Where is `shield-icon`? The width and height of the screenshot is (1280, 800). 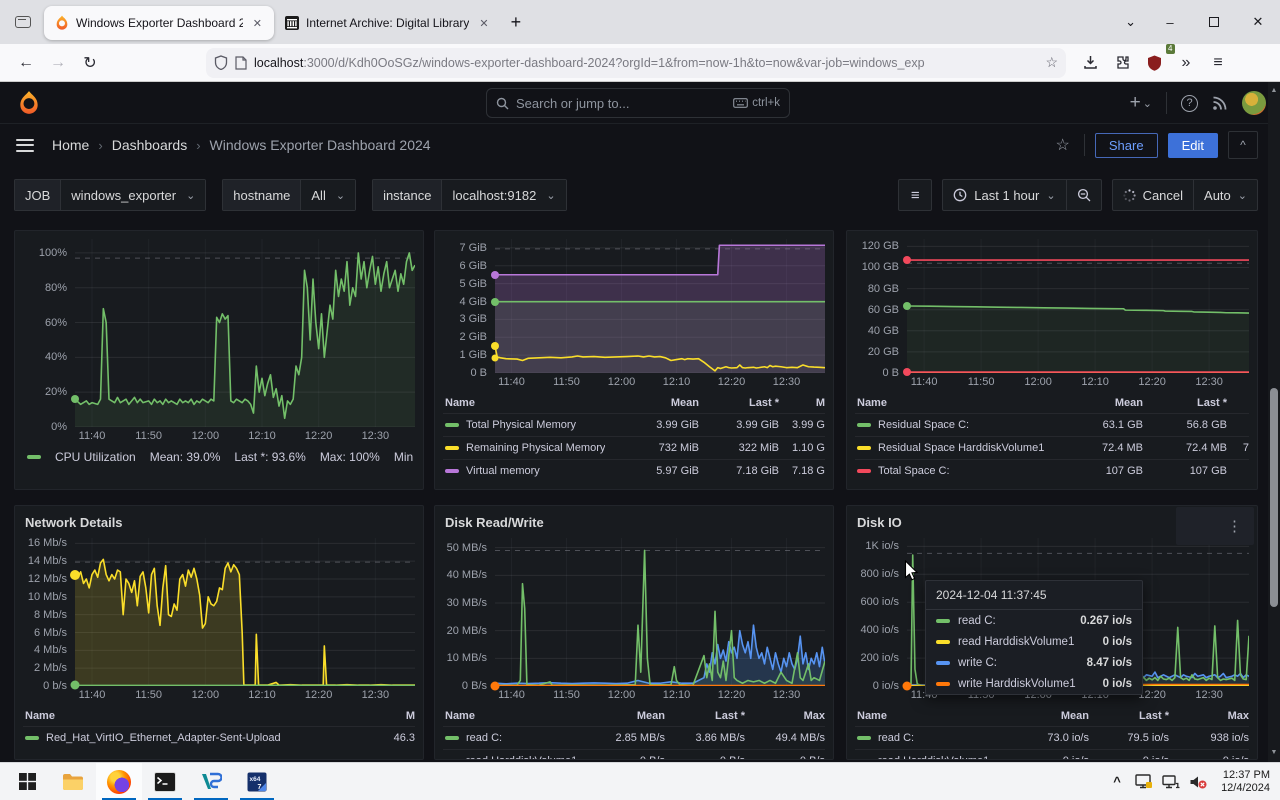
shield-icon is located at coordinates (221, 62).